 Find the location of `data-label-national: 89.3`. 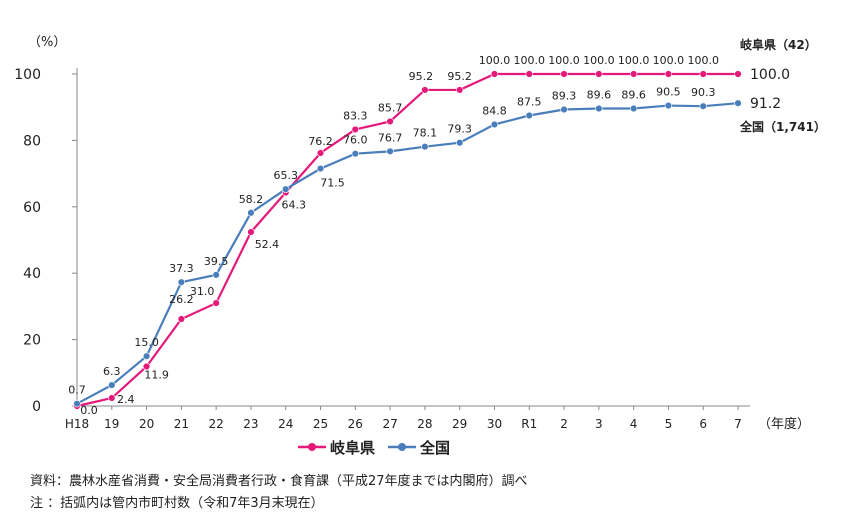

data-label-national: 89.3 is located at coordinates (564, 96).